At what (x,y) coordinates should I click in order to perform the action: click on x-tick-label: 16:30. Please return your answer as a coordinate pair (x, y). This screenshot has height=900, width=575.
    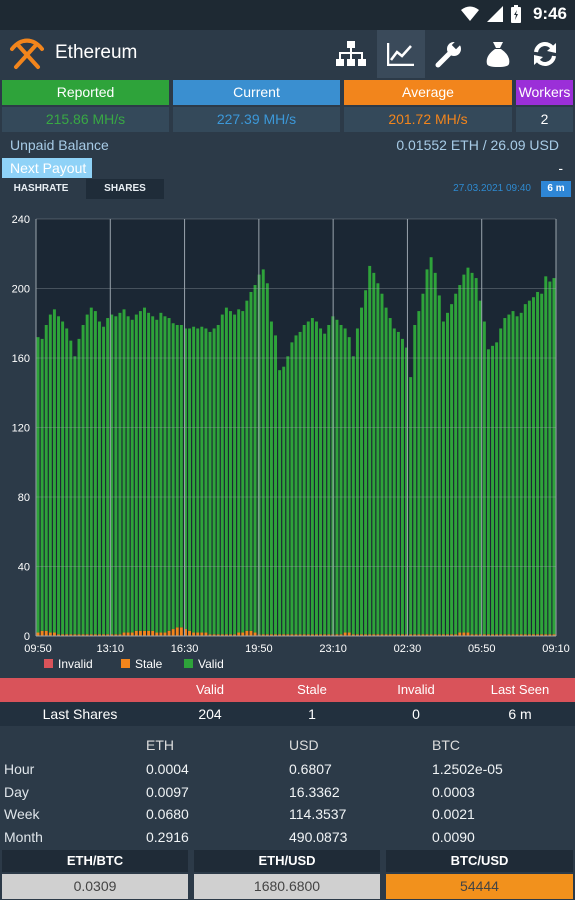
    Looking at the image, I should click on (185, 649).